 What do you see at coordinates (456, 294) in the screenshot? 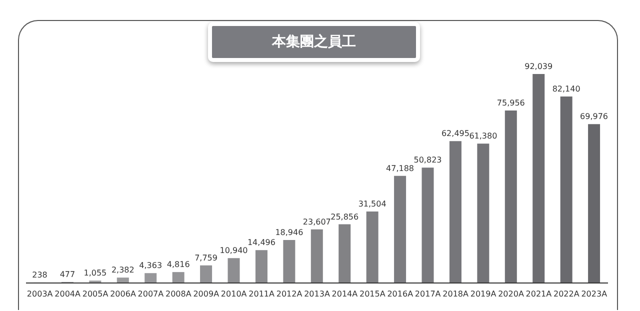
I see `x-tick-label: 2018A` at bounding box center [456, 294].